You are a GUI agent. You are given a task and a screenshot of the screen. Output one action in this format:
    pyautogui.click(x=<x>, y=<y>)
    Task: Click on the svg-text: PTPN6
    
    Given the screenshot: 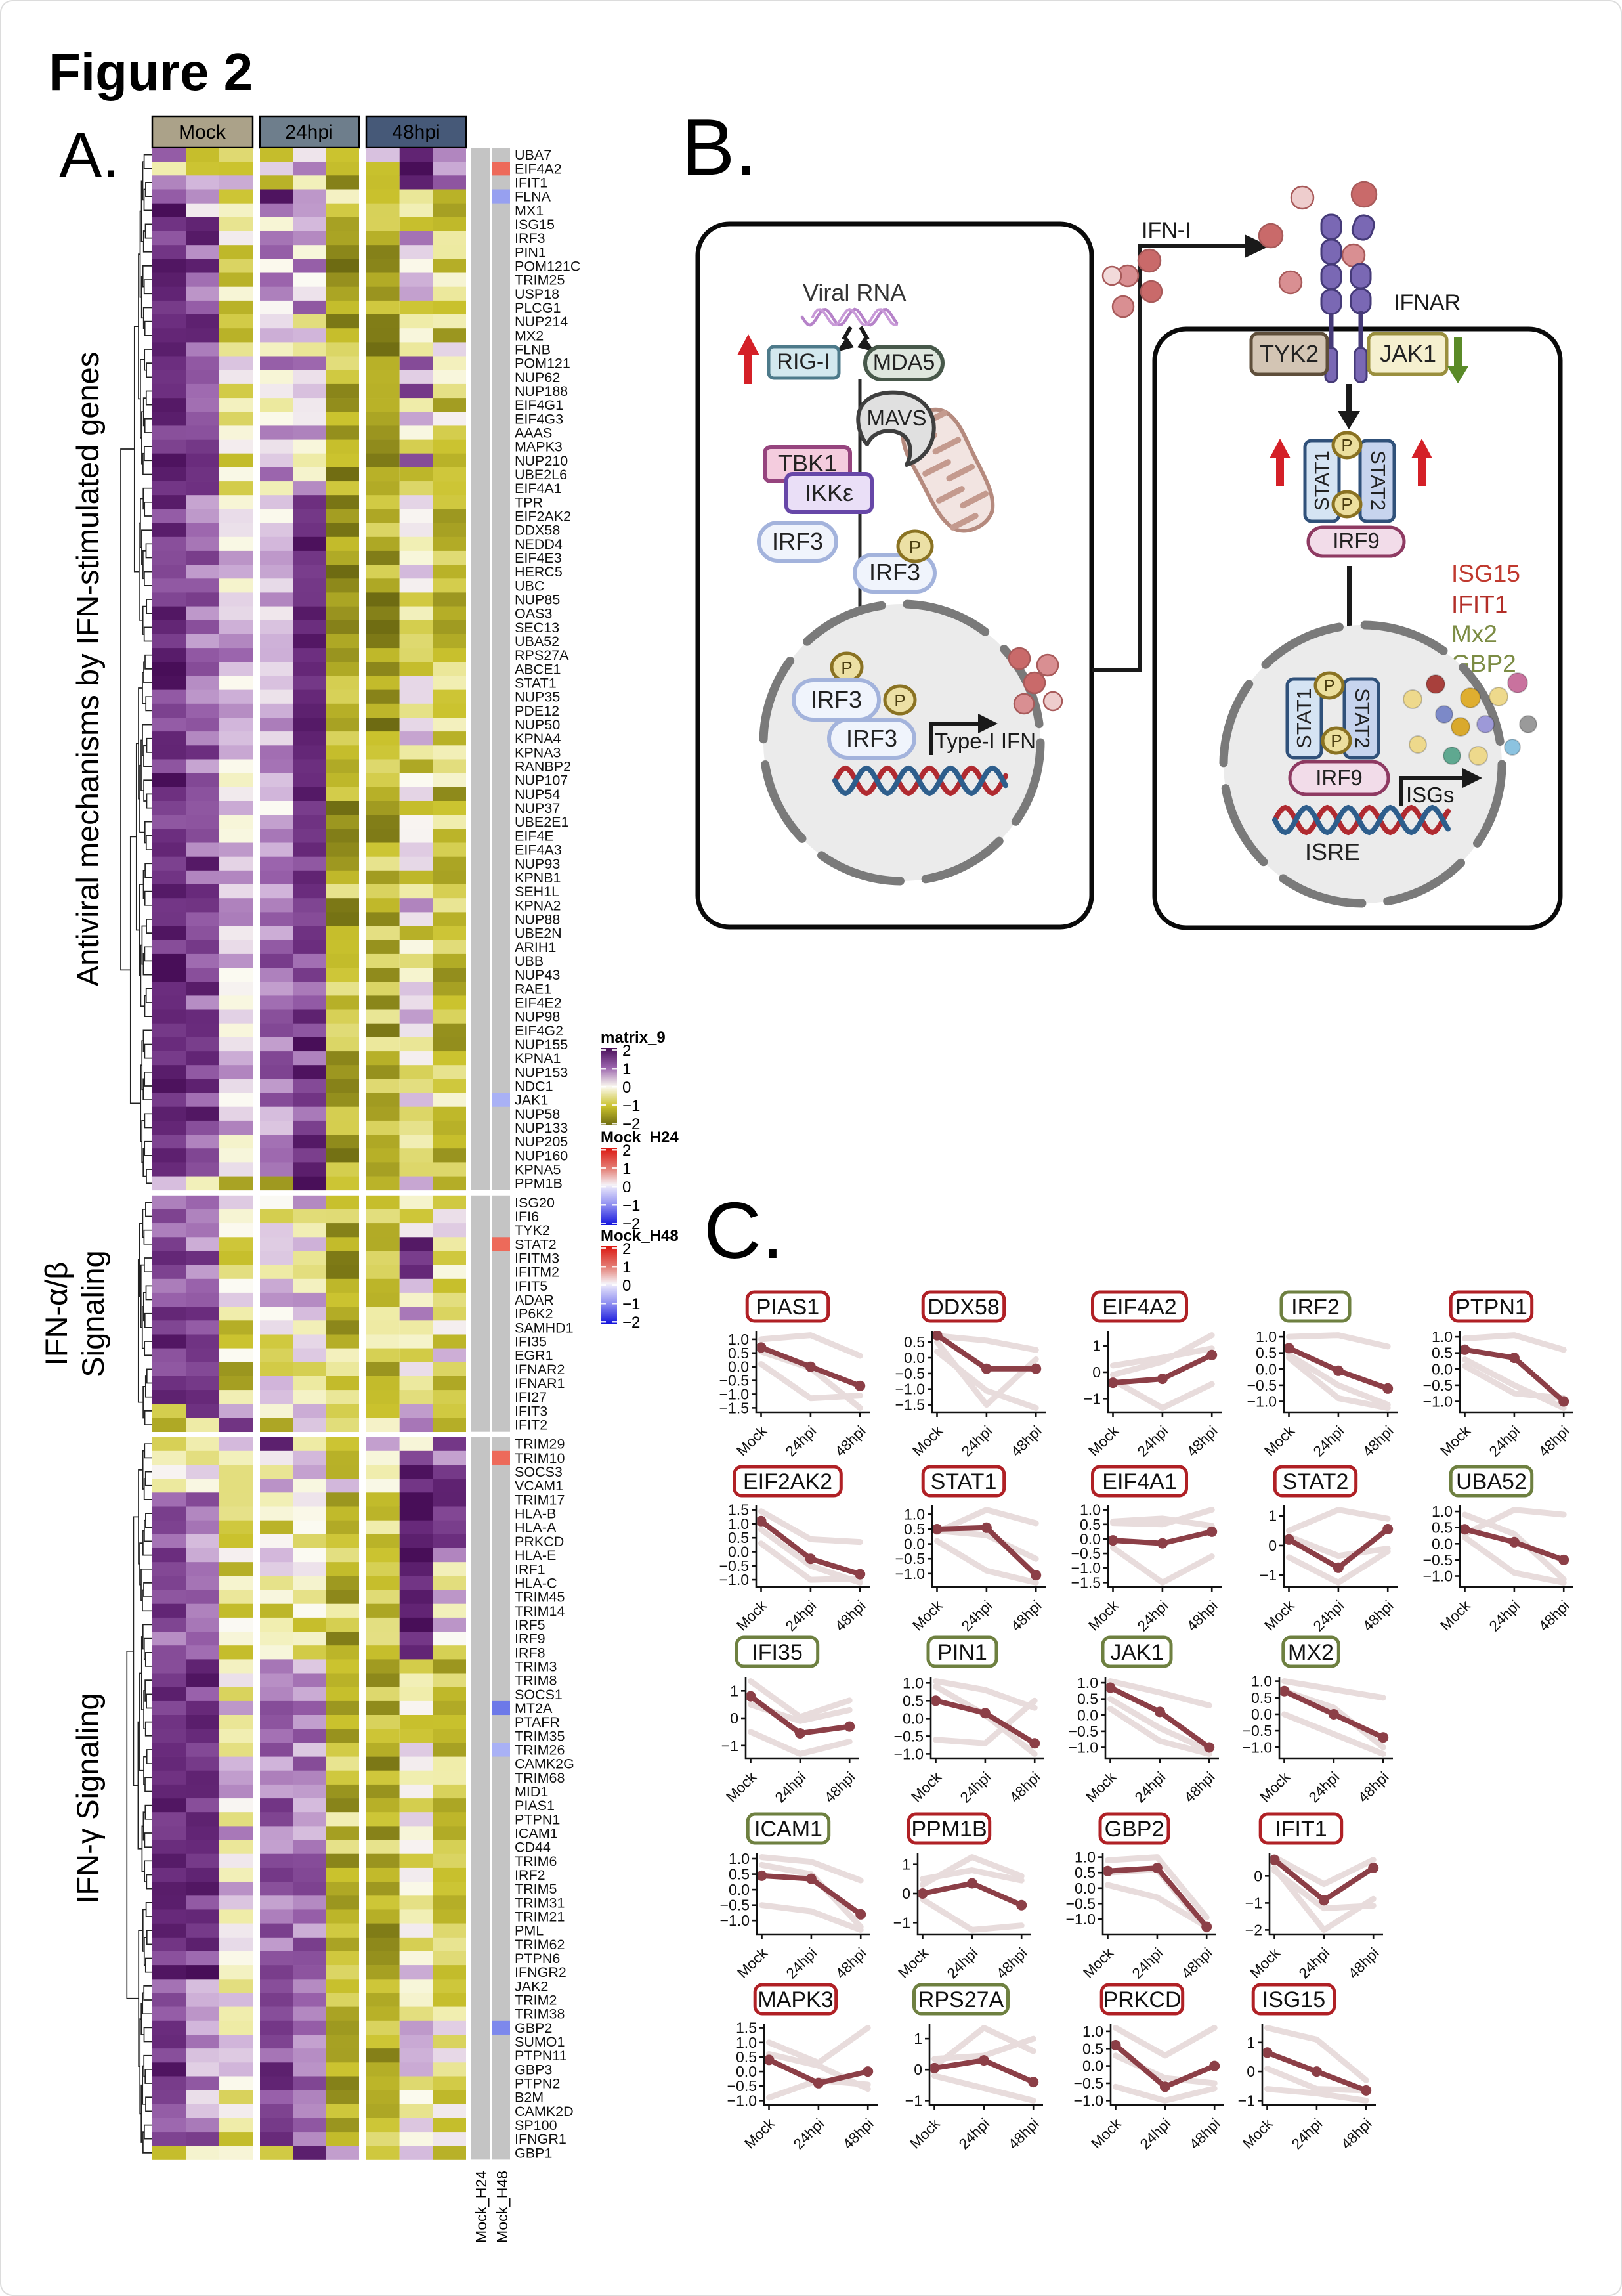 What is the action you would take?
    pyautogui.click(x=537, y=1958)
    